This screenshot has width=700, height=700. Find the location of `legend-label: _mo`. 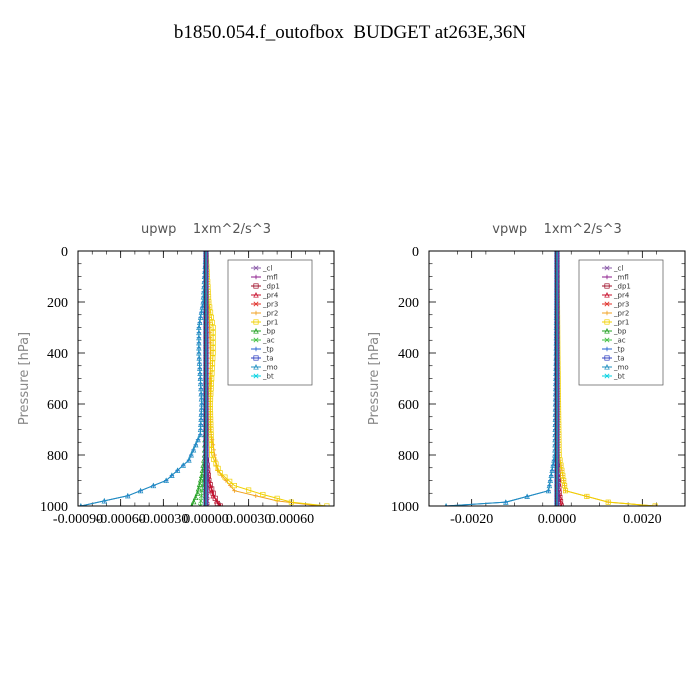

legend-label: _mo is located at coordinates (270, 368).